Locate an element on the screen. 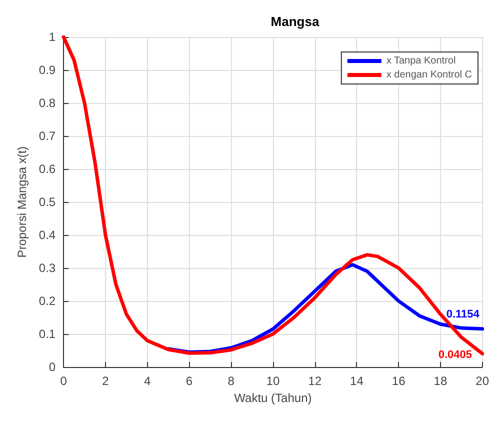 Image resolution: width=500 pixels, height=421 pixels. y-tick-label: 0.2 is located at coordinates (47, 301).